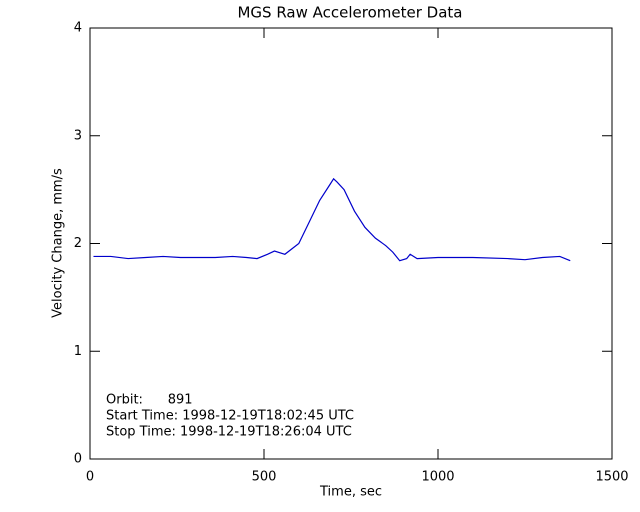 The image size is (640, 512). What do you see at coordinates (264, 477) in the screenshot?
I see `x-tick-label: 500` at bounding box center [264, 477].